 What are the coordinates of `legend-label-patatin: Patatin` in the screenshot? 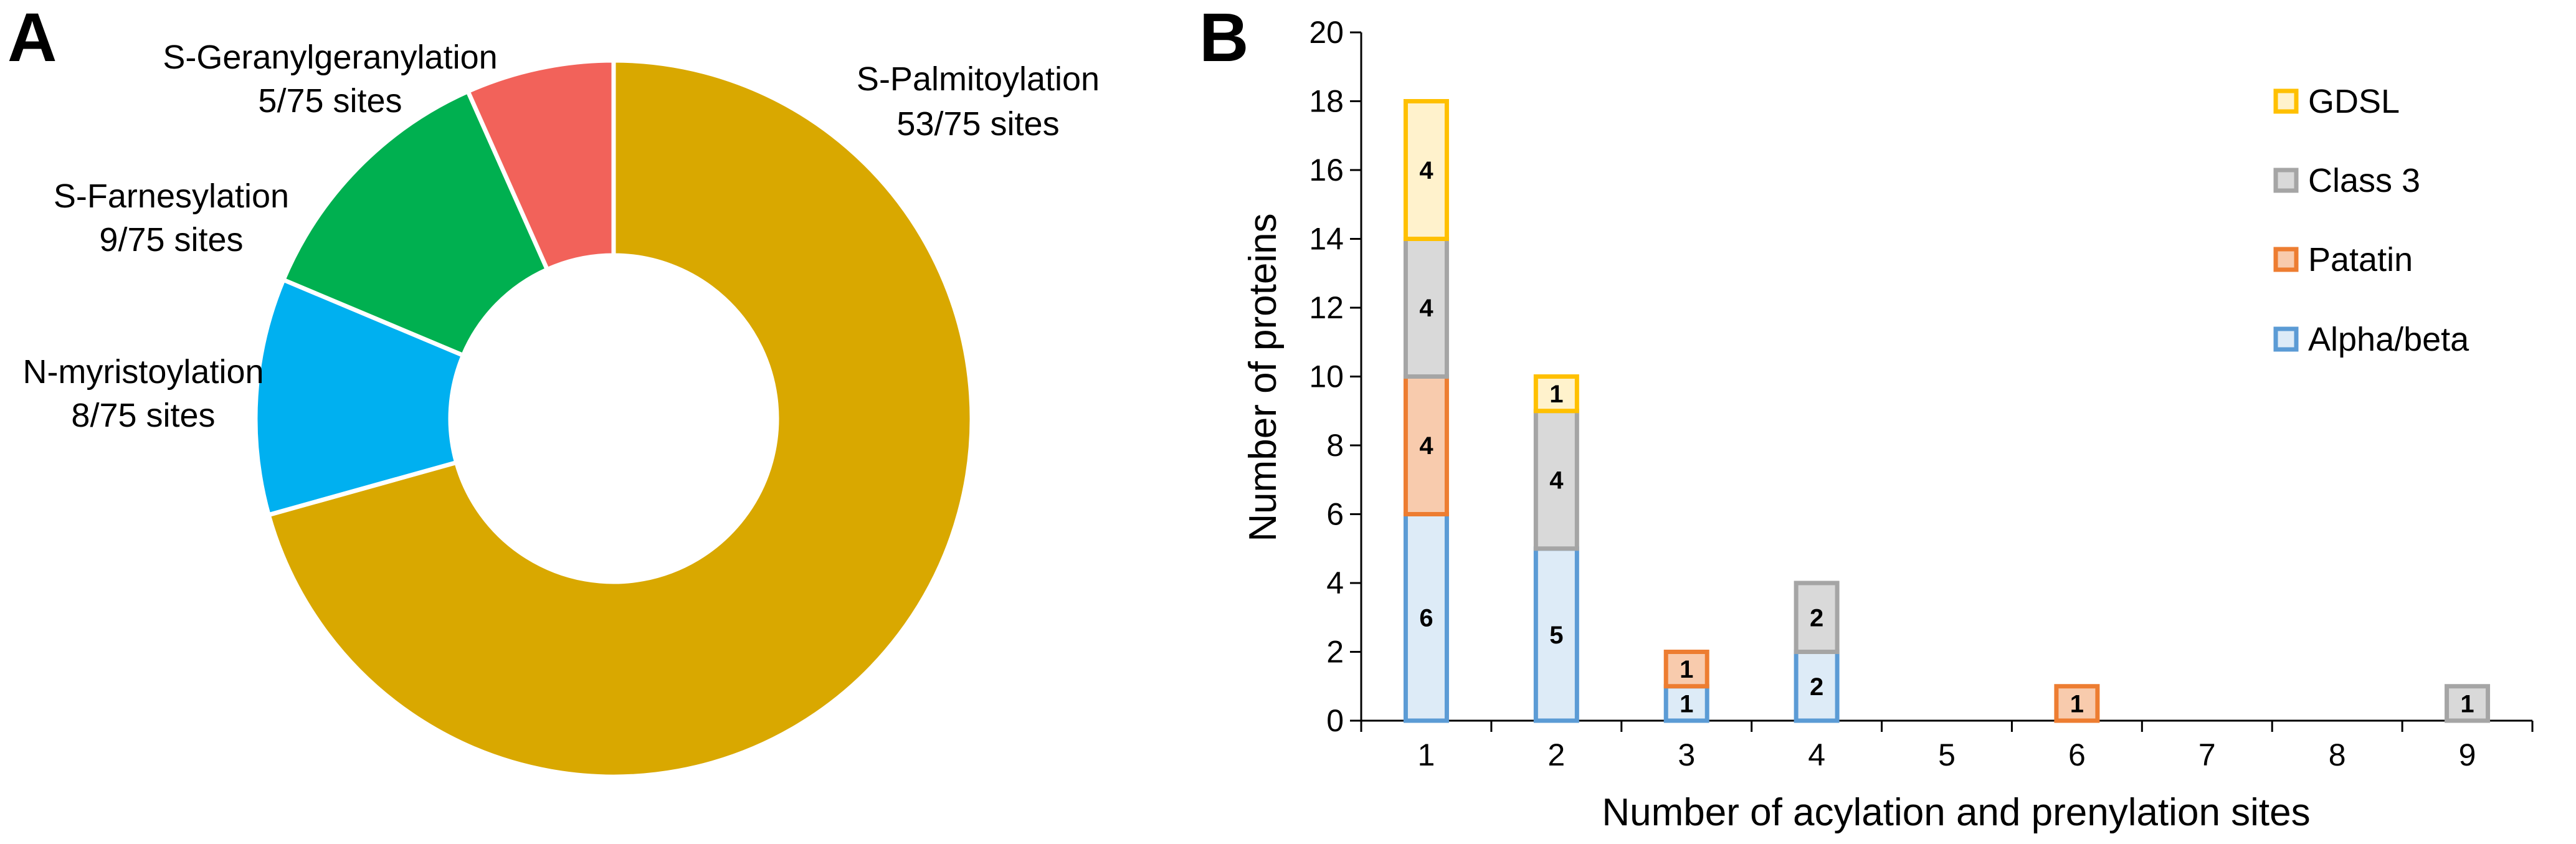 It's located at (2360, 259).